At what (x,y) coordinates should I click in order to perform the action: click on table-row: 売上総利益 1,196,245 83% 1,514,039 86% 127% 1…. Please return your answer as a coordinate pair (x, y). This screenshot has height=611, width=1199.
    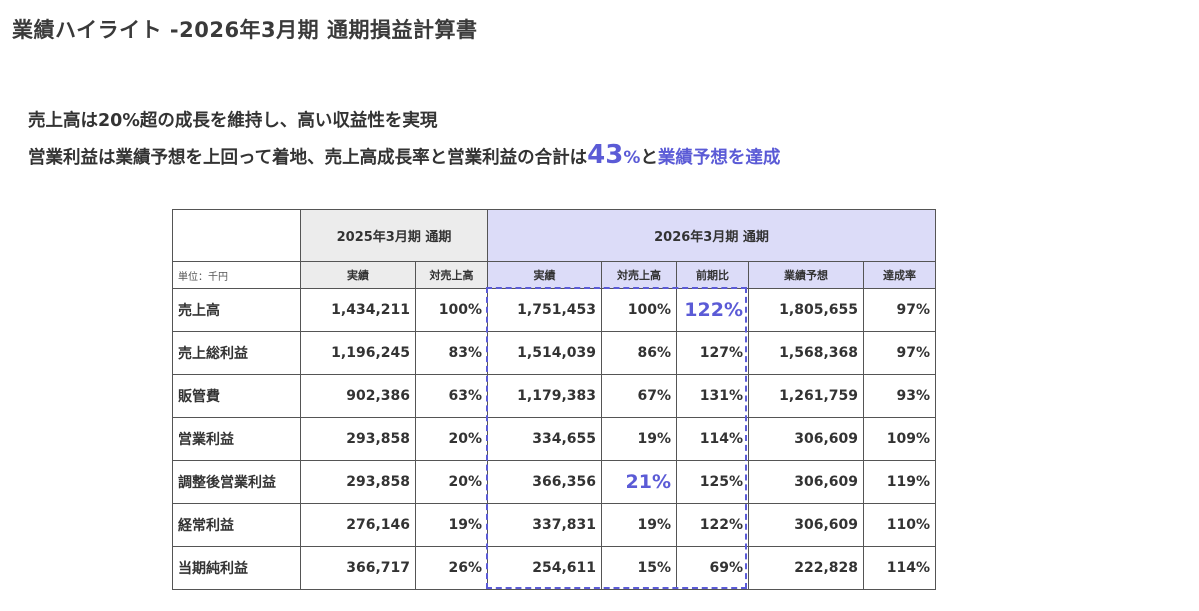
    Looking at the image, I should click on (554, 353).